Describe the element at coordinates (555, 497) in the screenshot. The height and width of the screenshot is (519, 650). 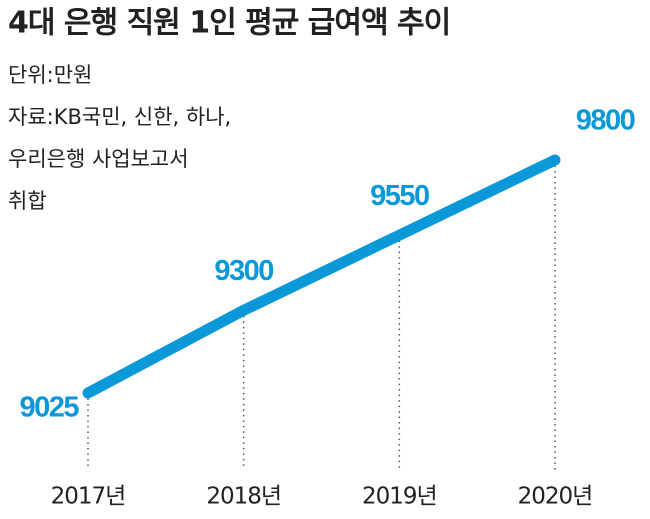
I see `x-tick-label: 2020년` at that location.